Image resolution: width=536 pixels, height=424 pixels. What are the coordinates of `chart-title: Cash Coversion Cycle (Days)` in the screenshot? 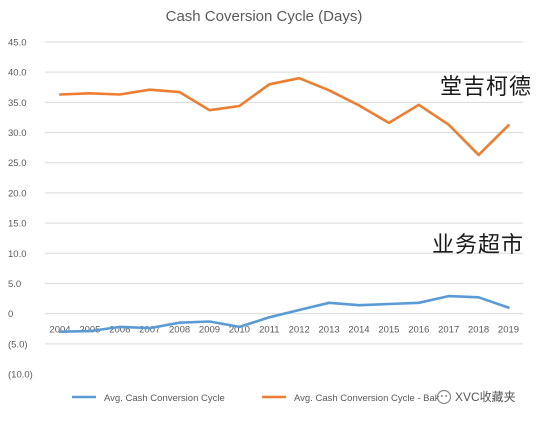 It's located at (264, 16).